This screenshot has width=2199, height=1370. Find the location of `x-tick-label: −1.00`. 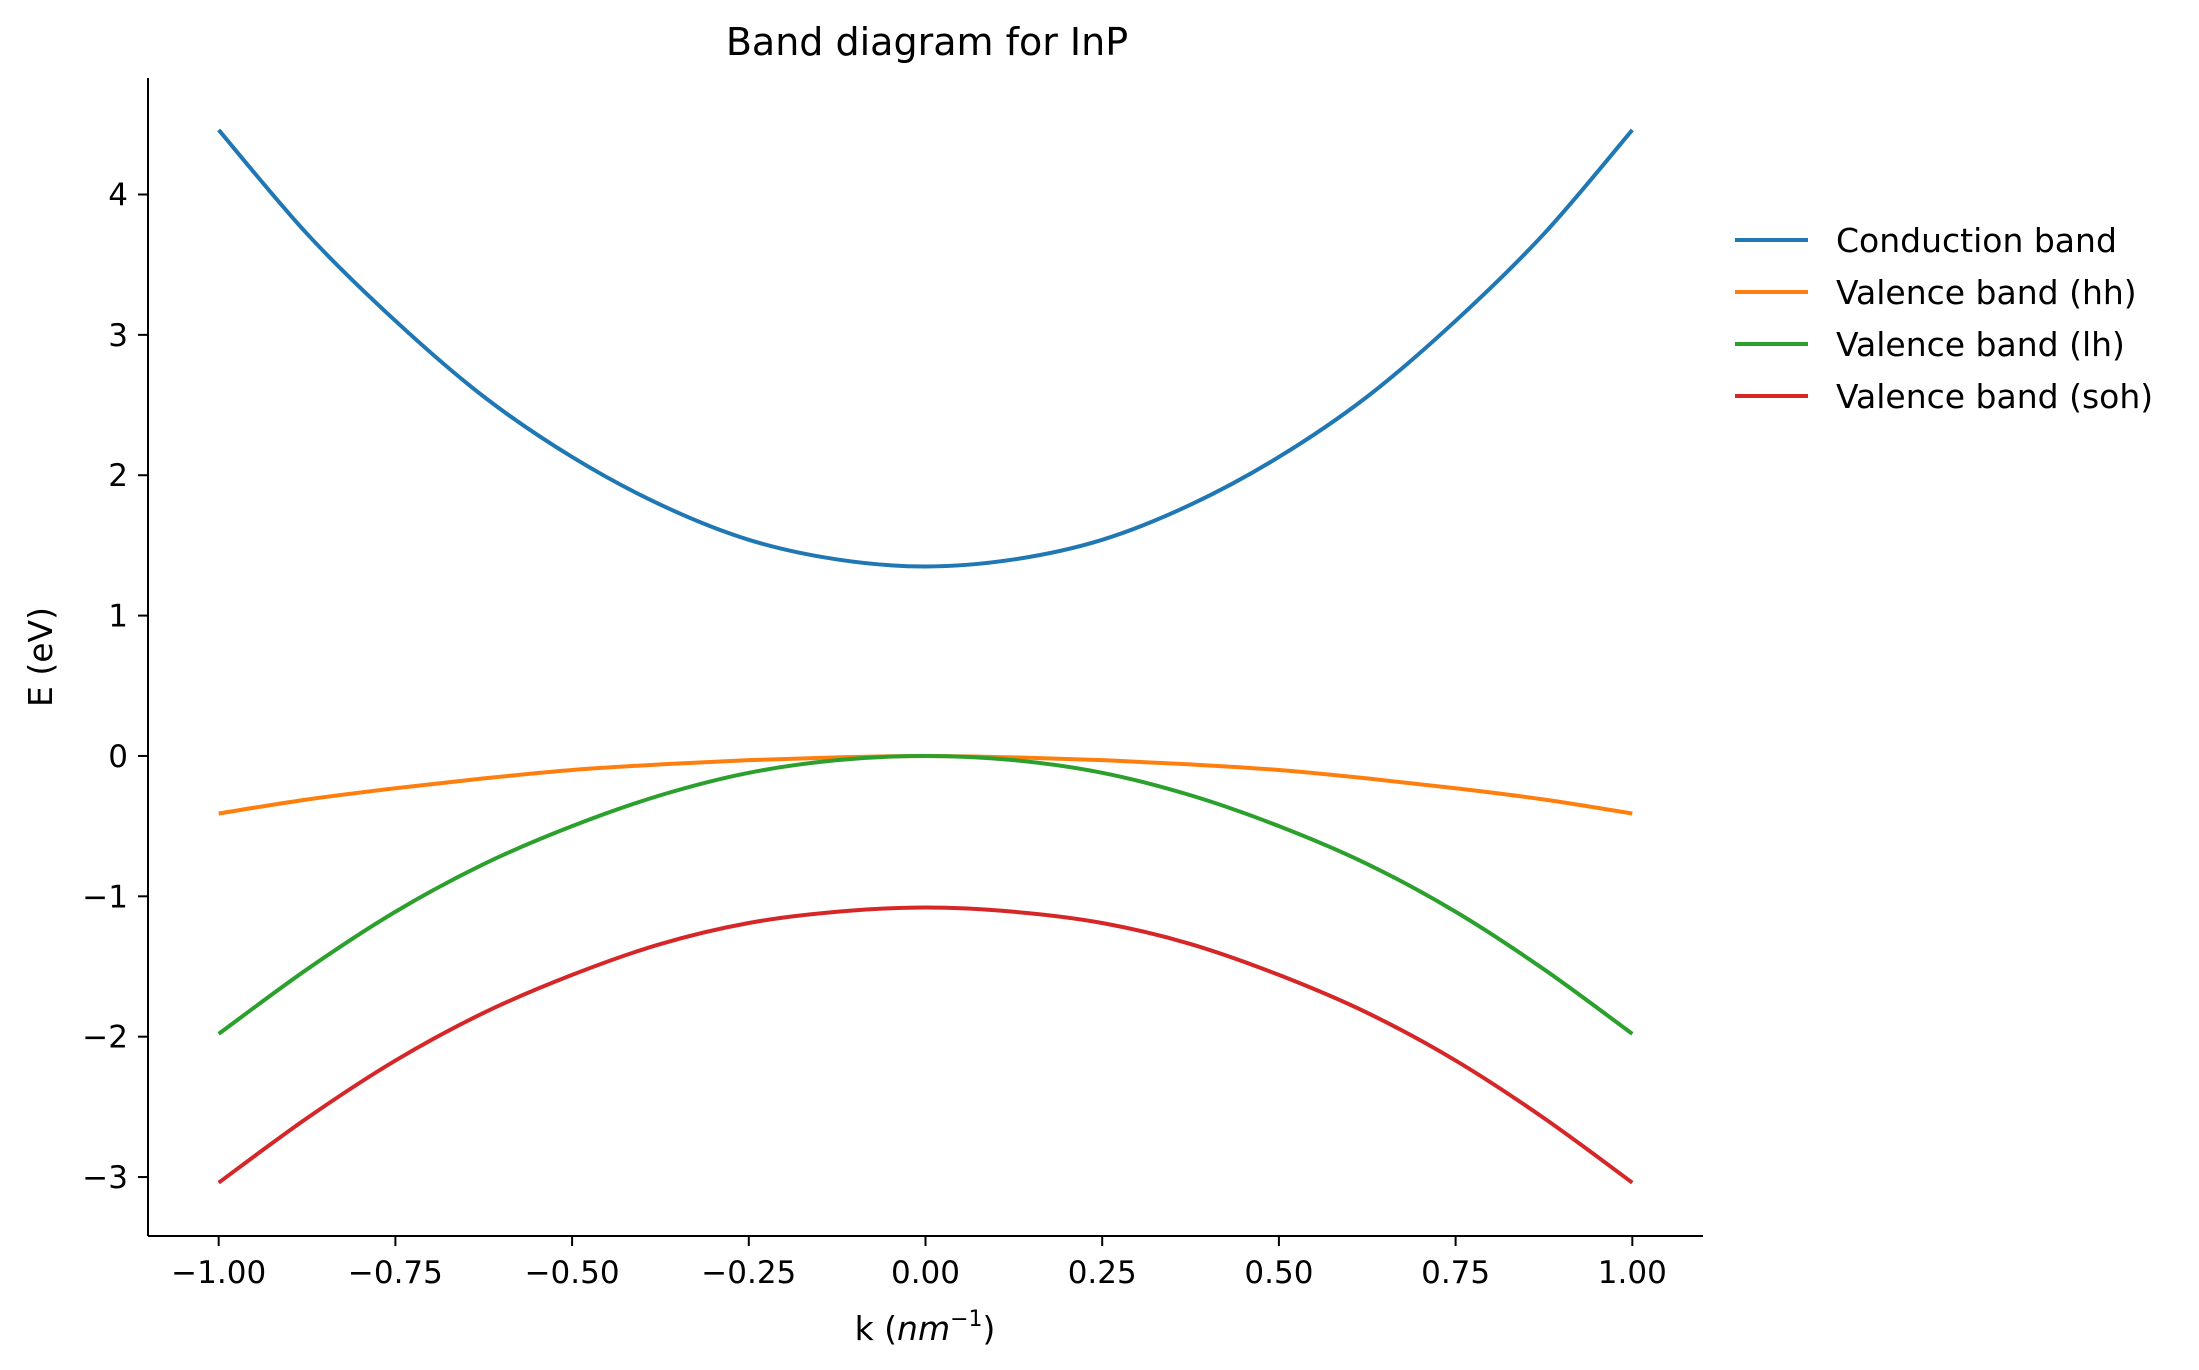

x-tick-label: −1.00 is located at coordinates (218, 1273).